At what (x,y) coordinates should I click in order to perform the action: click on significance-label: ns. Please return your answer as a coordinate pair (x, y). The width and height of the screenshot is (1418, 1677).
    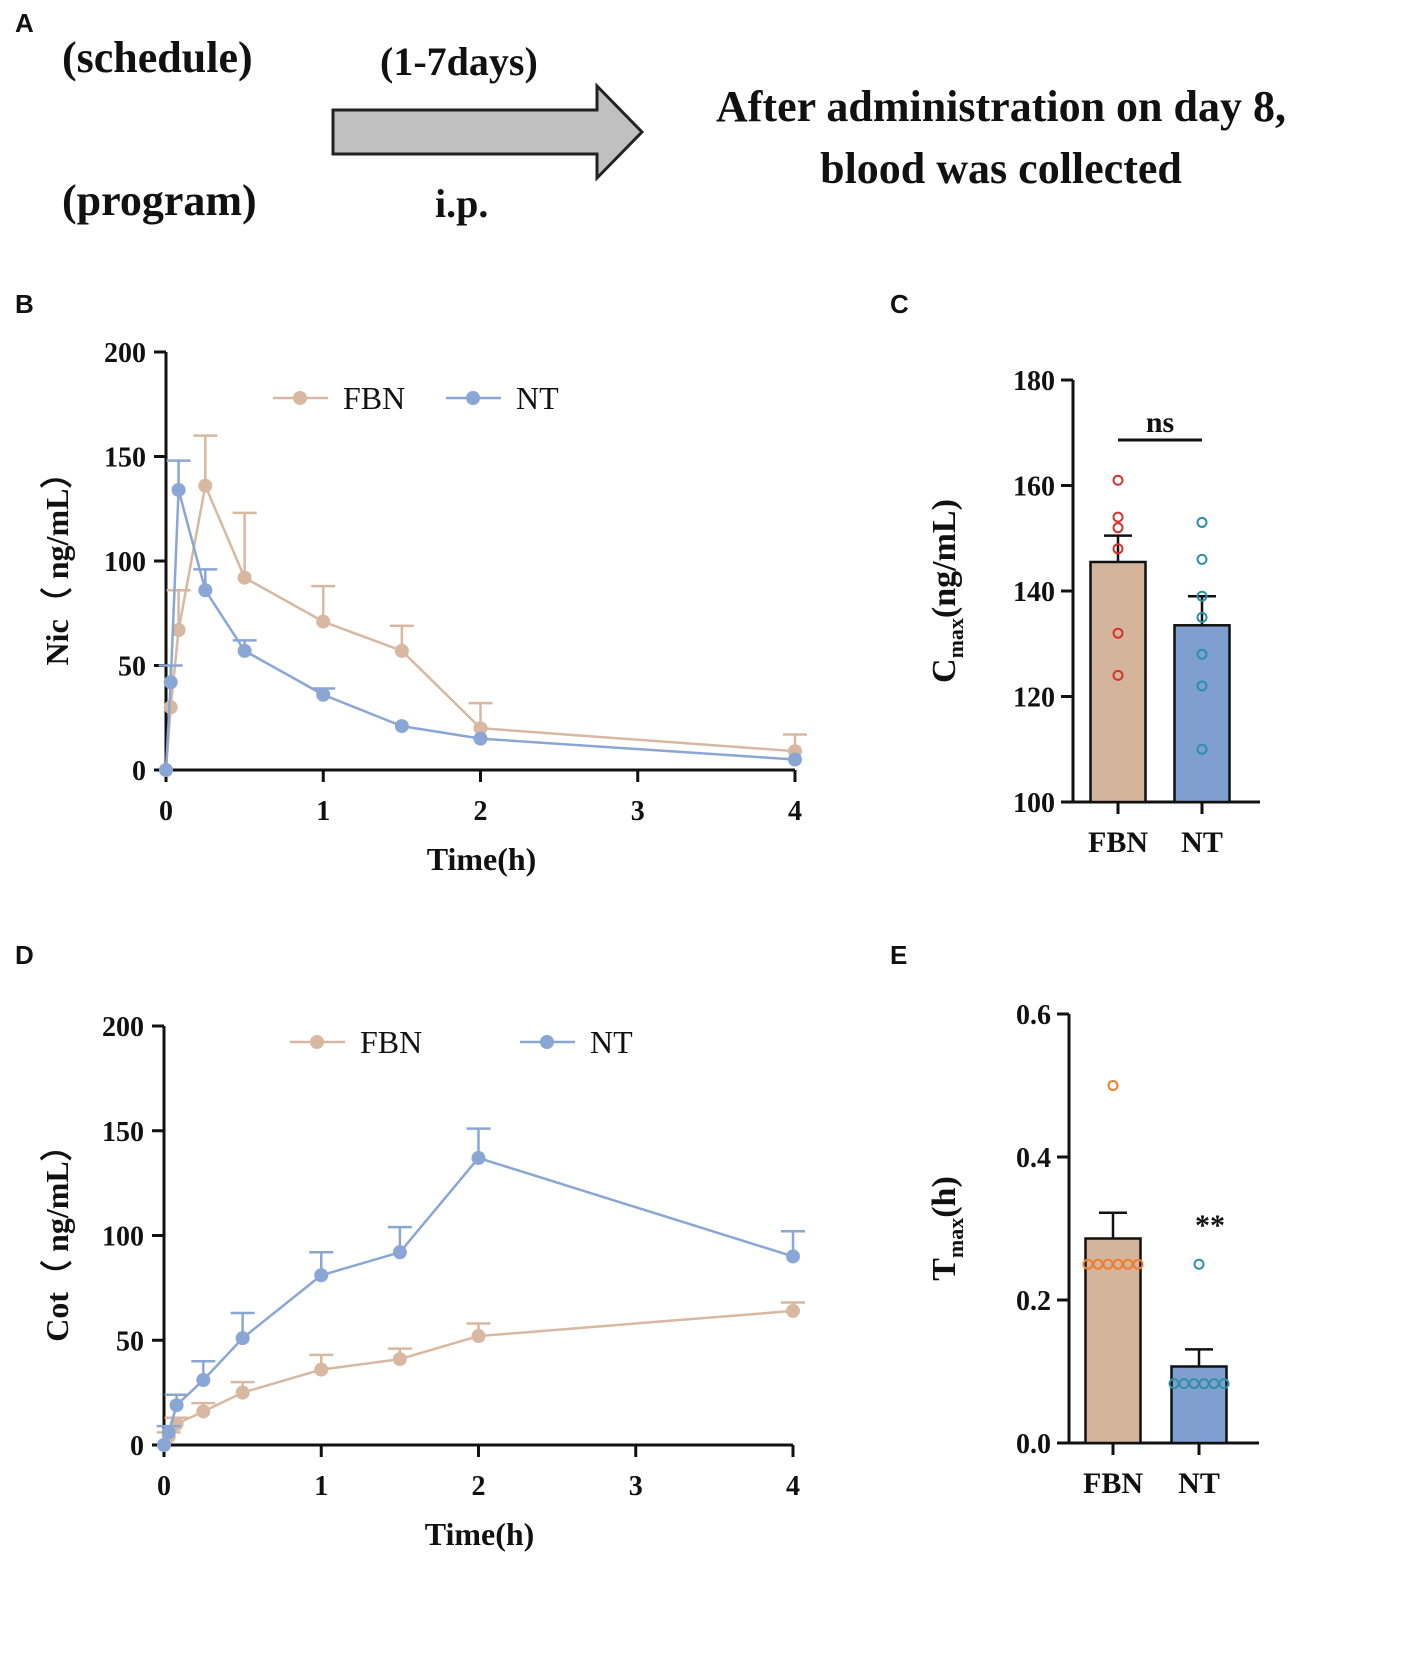
    Looking at the image, I should click on (1160, 422).